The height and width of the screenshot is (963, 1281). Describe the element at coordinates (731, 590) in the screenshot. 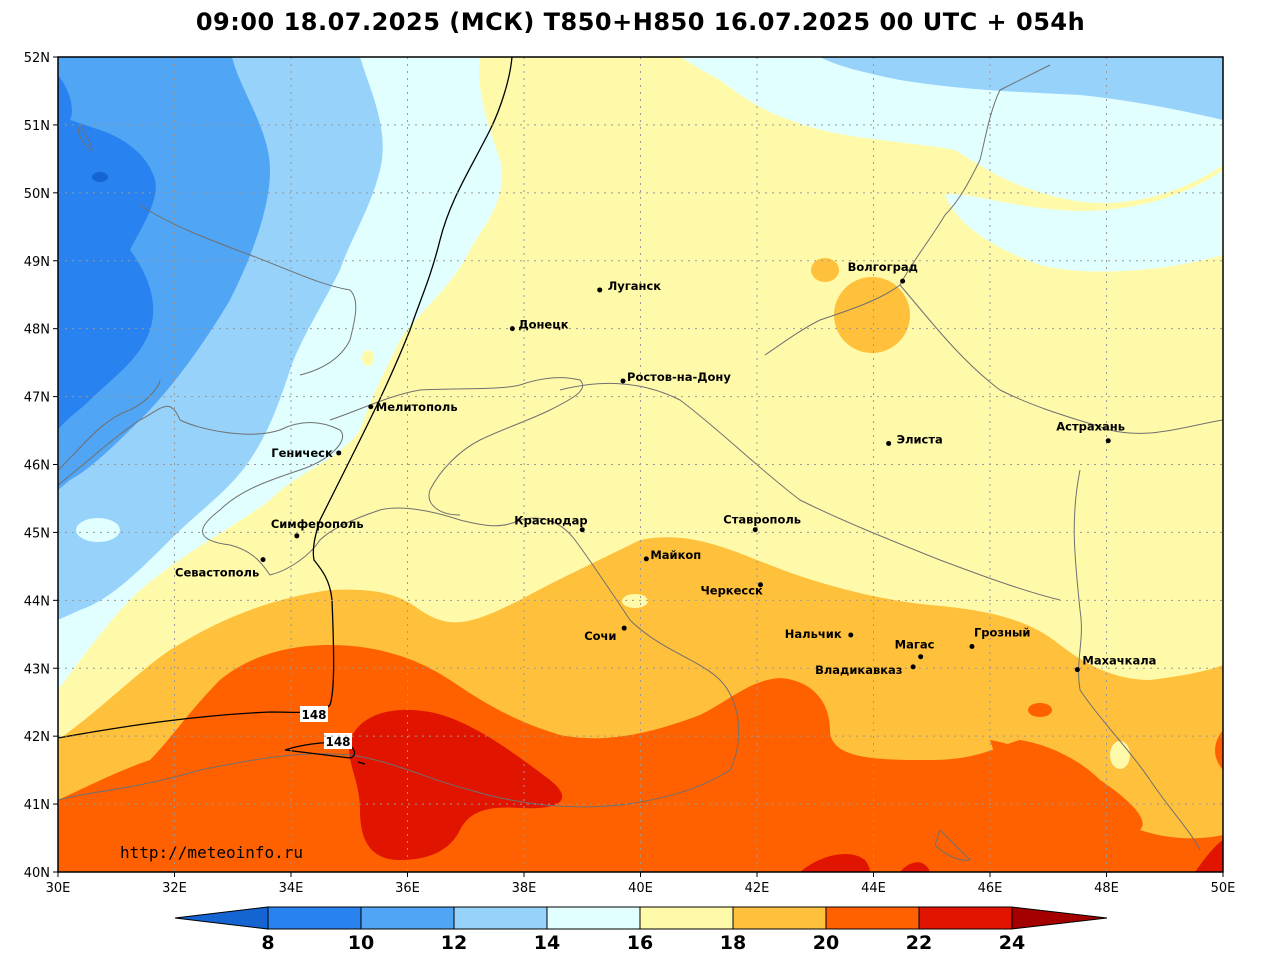

I see `city-marker: Черкесск` at that location.